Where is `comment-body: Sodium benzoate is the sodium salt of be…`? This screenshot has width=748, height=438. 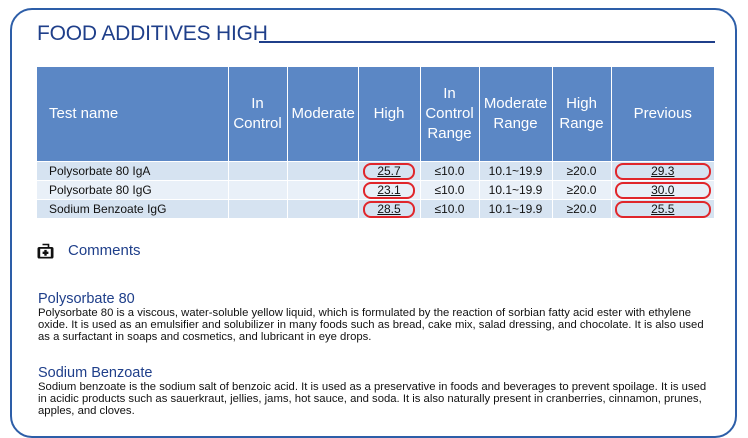
comment-body: Sodium benzoate is the sodium salt of be… is located at coordinates (372, 399).